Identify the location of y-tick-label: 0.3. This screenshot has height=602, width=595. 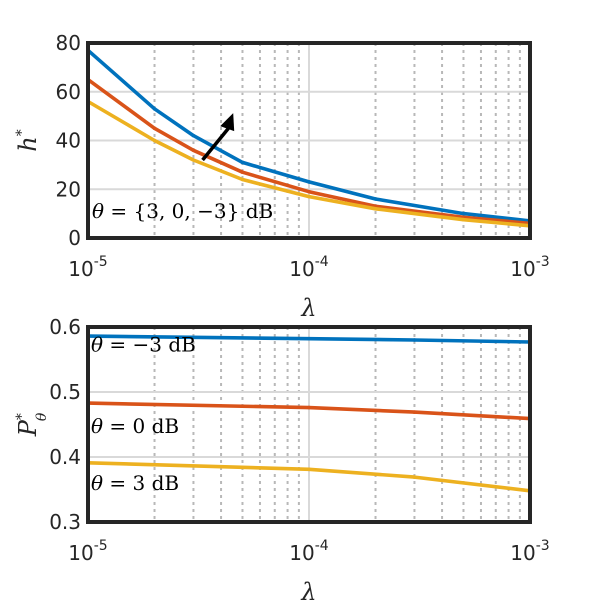
(65, 522).